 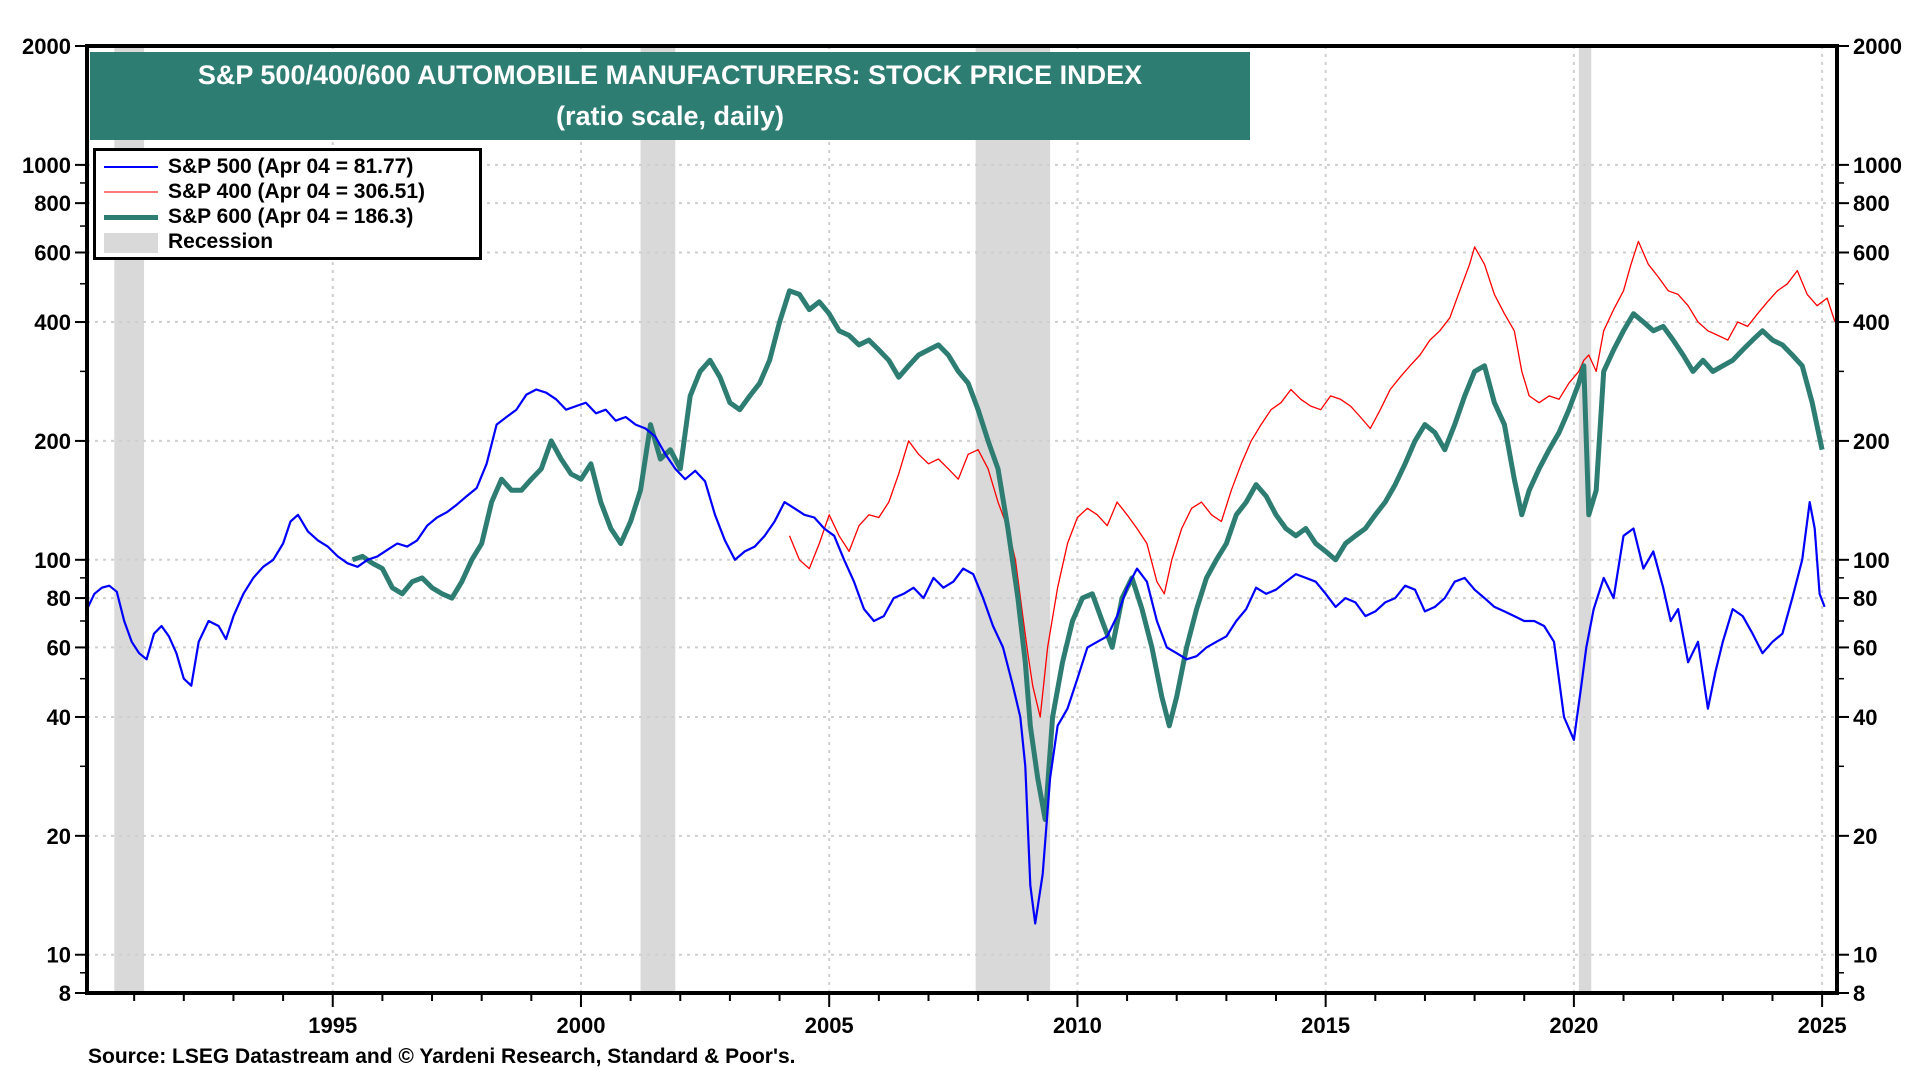 I want to click on legend-item-sp400: S&P 400 (Apr 04 = 306.51), so click(x=287, y=192).